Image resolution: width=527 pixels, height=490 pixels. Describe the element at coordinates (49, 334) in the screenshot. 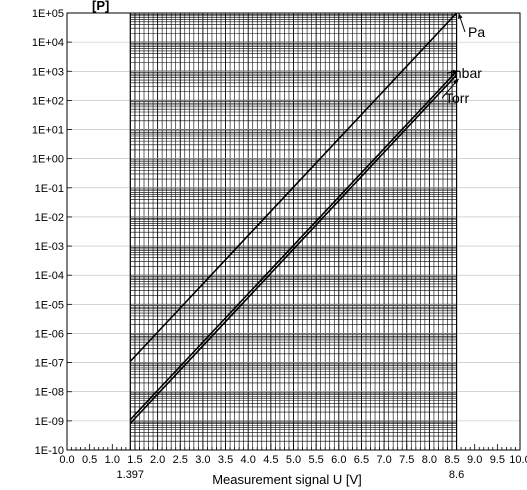

I see `y-tick-label: 1E-06` at that location.